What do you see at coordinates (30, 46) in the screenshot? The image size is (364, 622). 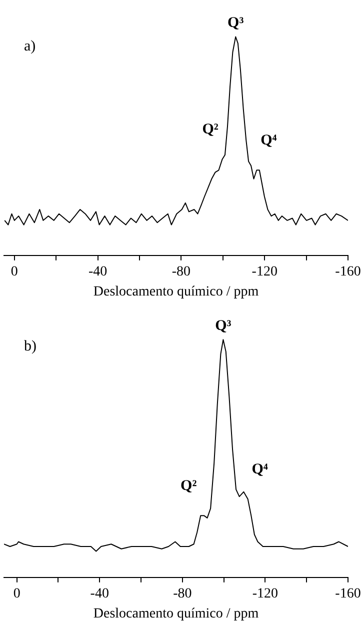 I see `annotation: a)` at bounding box center [30, 46].